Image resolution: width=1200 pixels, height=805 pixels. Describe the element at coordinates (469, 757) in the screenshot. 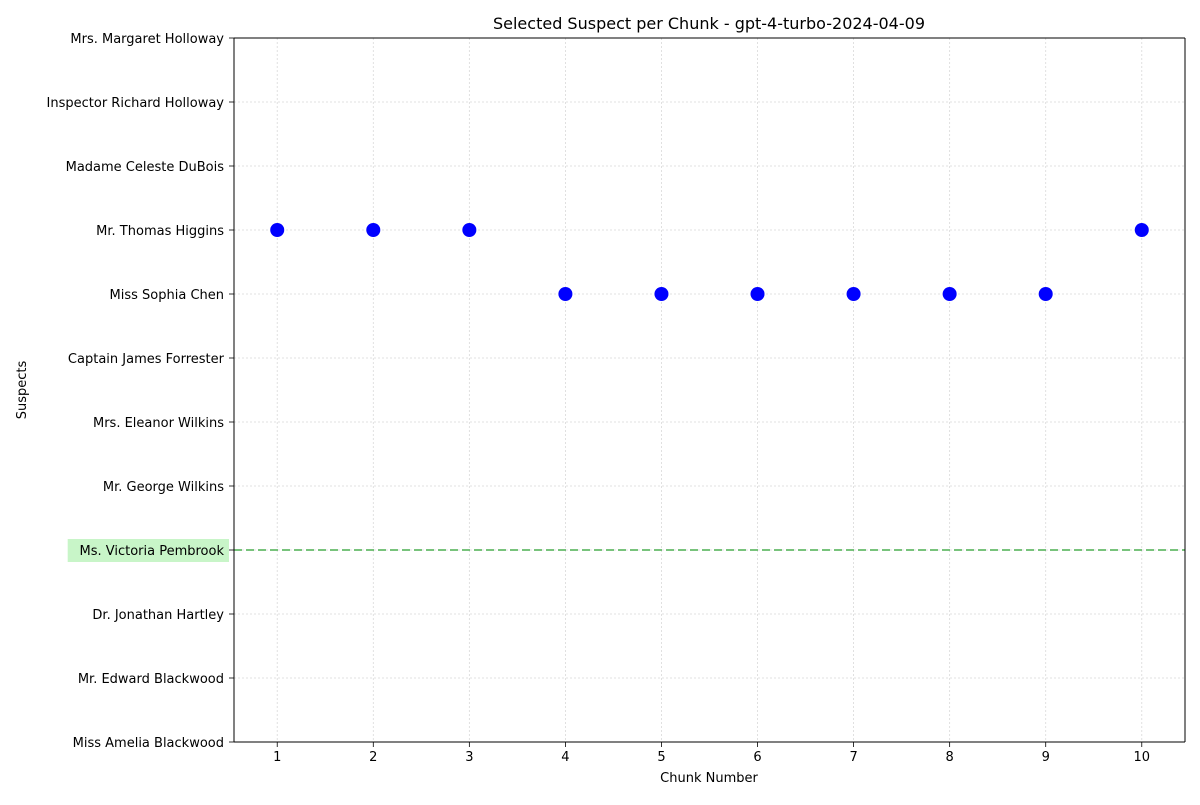

I see `x-tick-label: 3` at that location.